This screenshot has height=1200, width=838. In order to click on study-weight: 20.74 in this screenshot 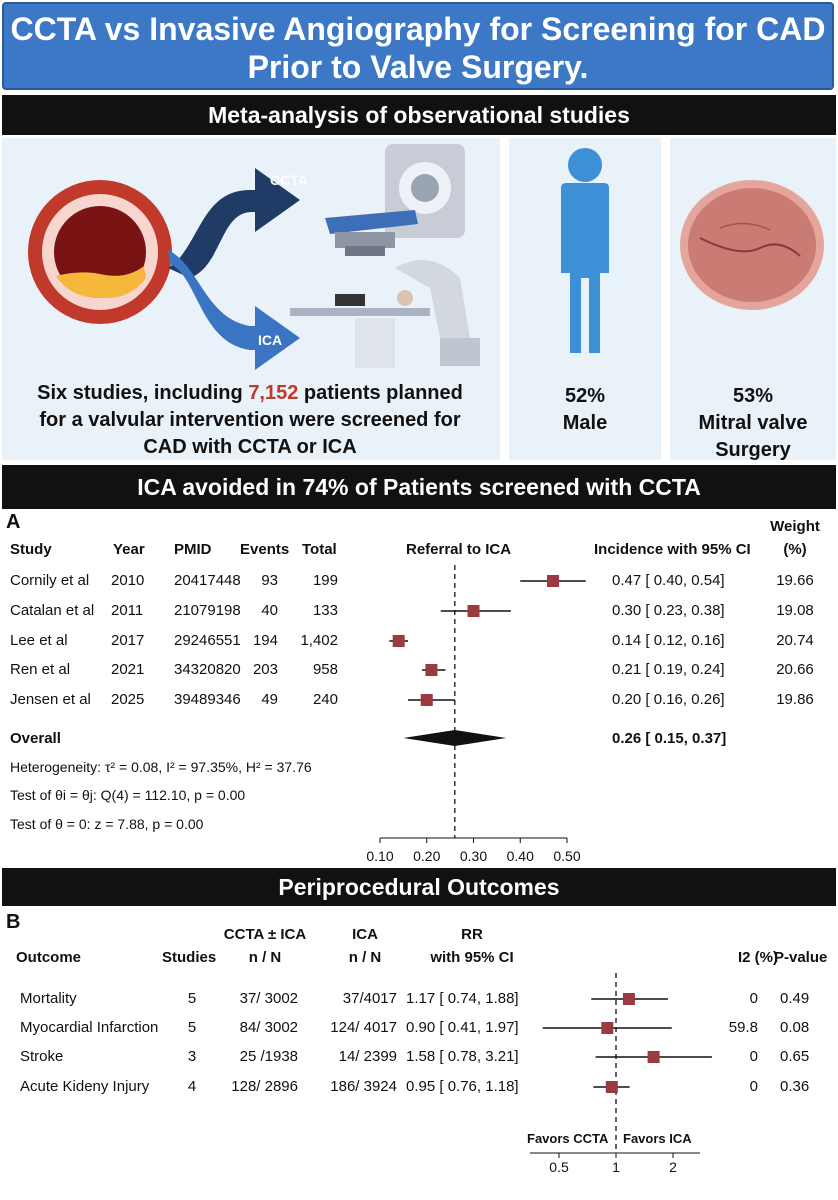, I will do `click(795, 640)`.